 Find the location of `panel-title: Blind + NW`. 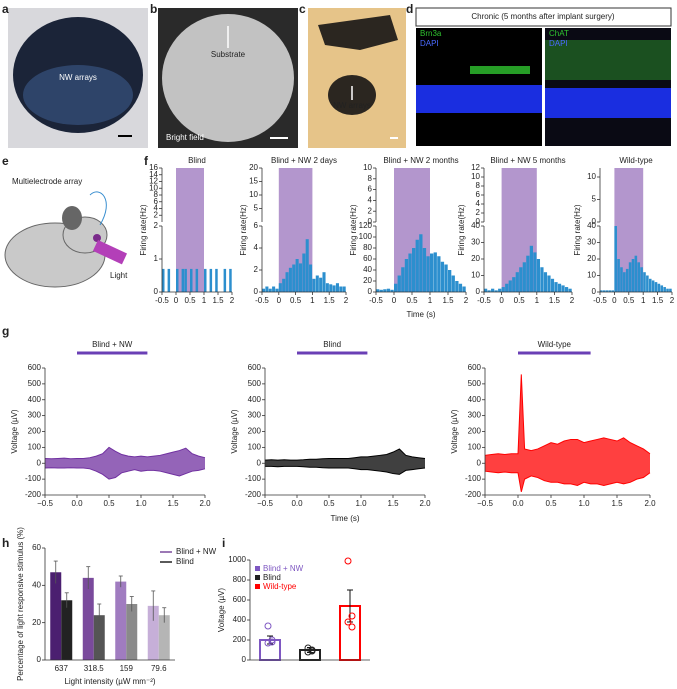

panel-title: Blind + NW is located at coordinates (112, 344).